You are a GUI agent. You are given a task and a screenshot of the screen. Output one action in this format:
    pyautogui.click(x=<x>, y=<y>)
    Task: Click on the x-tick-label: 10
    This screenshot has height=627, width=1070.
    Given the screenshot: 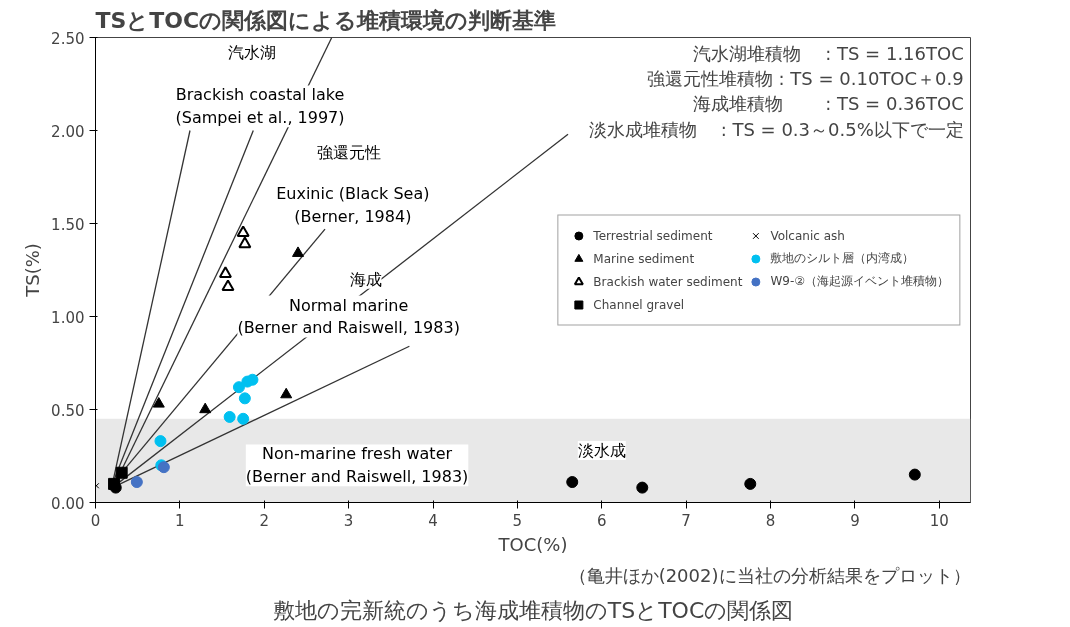 What is the action you would take?
    pyautogui.click(x=939, y=520)
    